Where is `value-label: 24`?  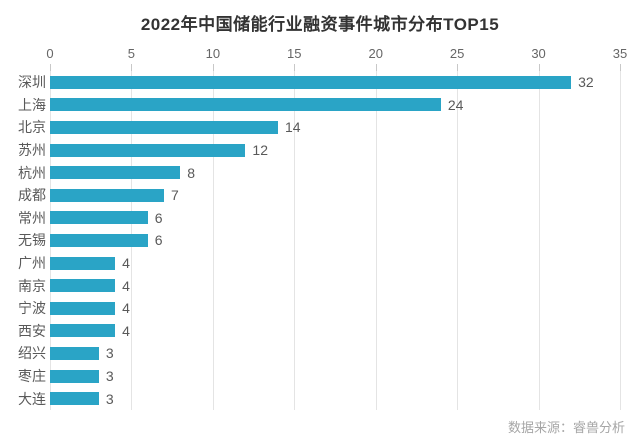 value-label: 24 is located at coordinates (455, 104).